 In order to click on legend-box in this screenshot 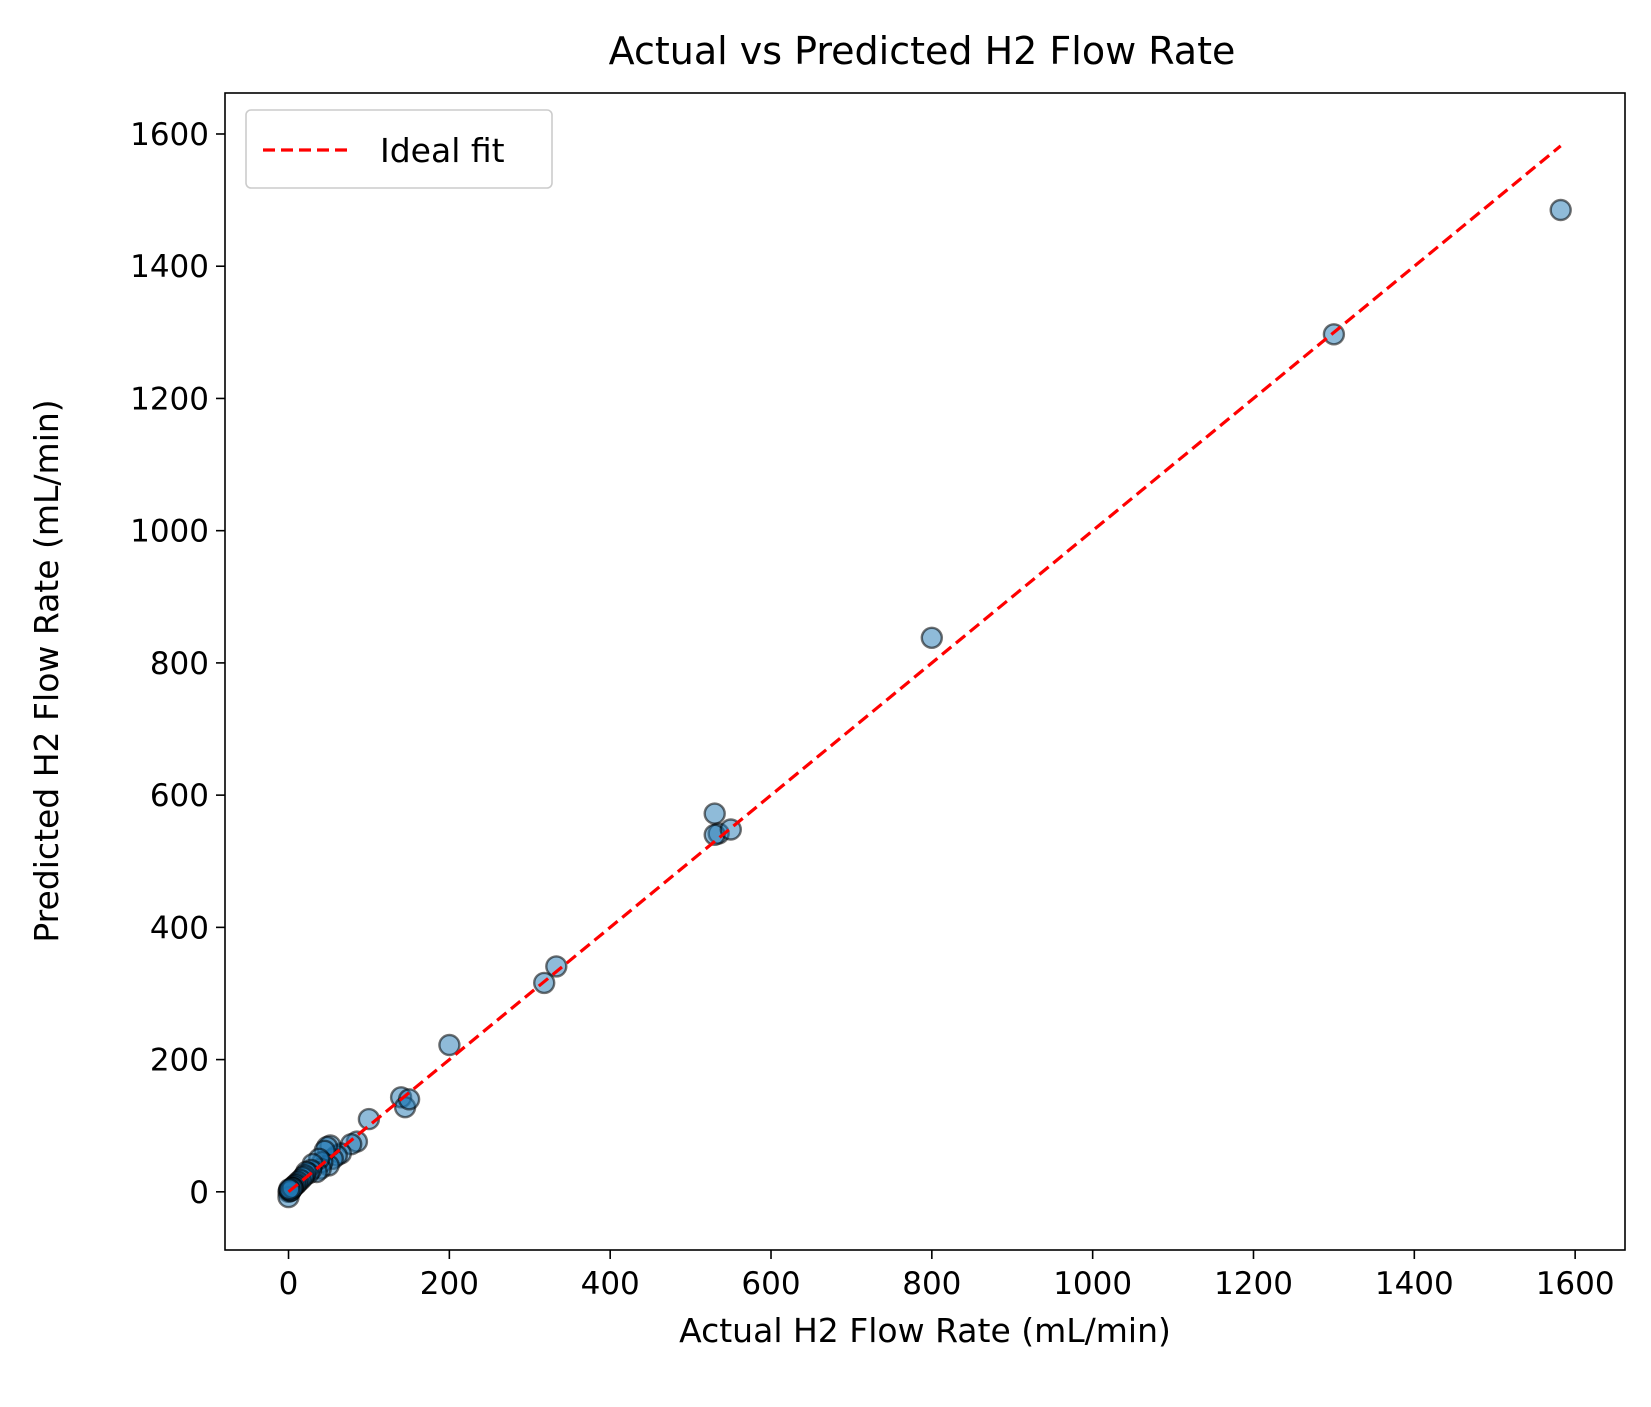, I will do `click(399, 149)`.